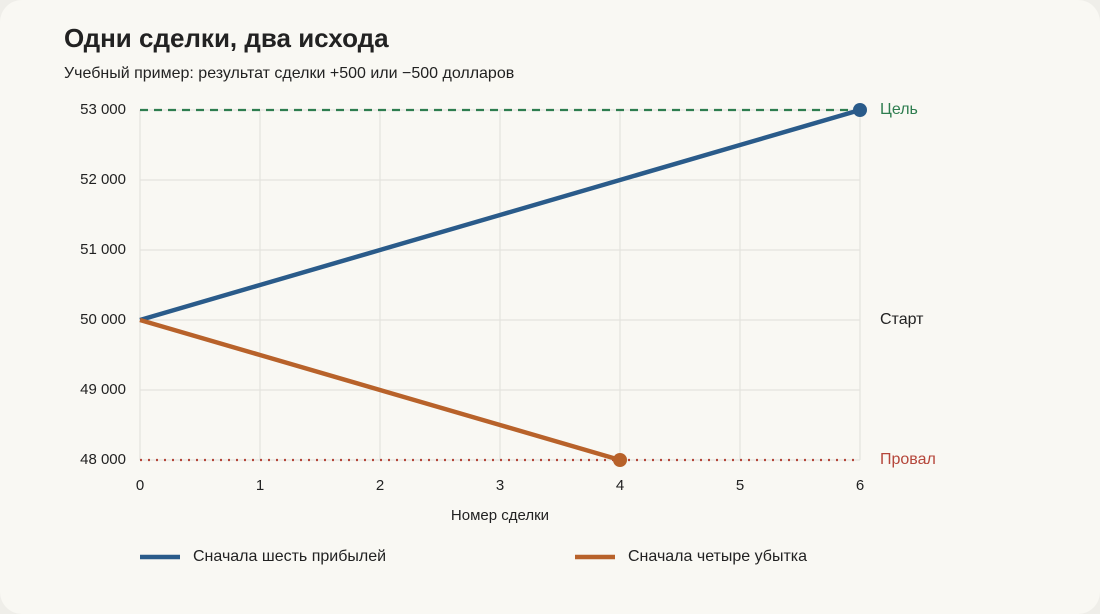 Image resolution: width=1100 pixels, height=614 pixels. Describe the element at coordinates (103, 319) in the screenshot. I see `y-tick-label: 50 000` at that location.